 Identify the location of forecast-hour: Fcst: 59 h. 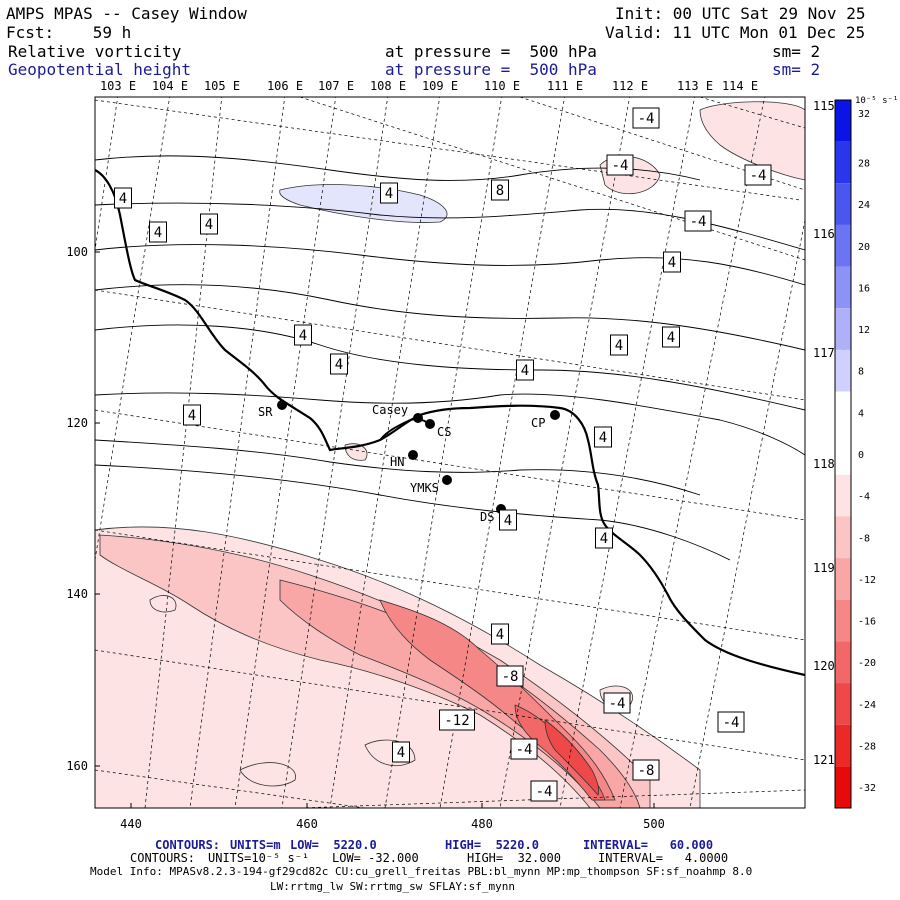
(69, 32).